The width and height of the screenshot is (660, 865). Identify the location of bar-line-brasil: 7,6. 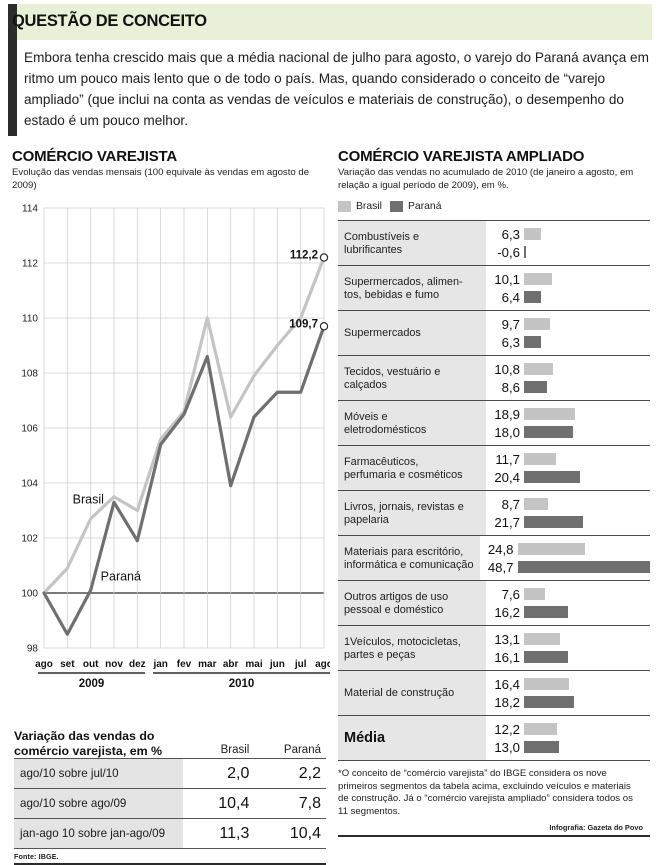
(568, 594).